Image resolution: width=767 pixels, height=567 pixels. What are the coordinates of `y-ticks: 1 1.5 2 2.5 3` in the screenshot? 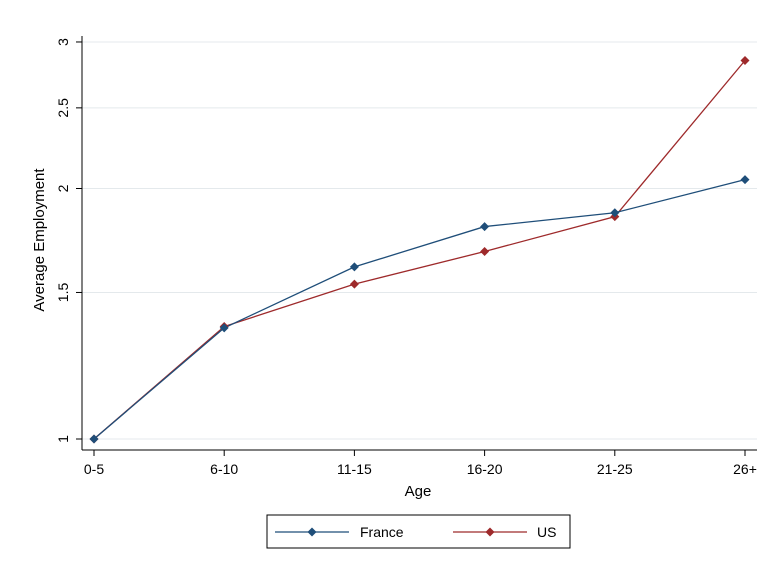 It's located at (68, 240).